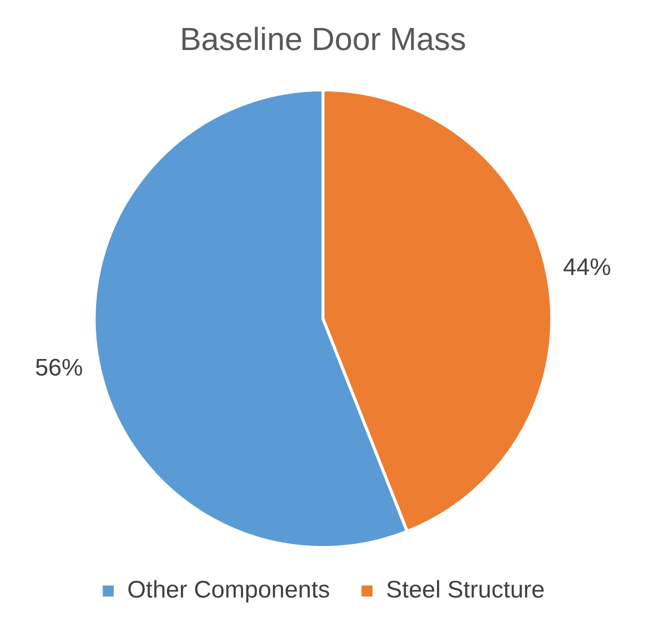 This screenshot has width=646, height=623. Describe the element at coordinates (58, 368) in the screenshot. I see `data-label: 56%` at that location.